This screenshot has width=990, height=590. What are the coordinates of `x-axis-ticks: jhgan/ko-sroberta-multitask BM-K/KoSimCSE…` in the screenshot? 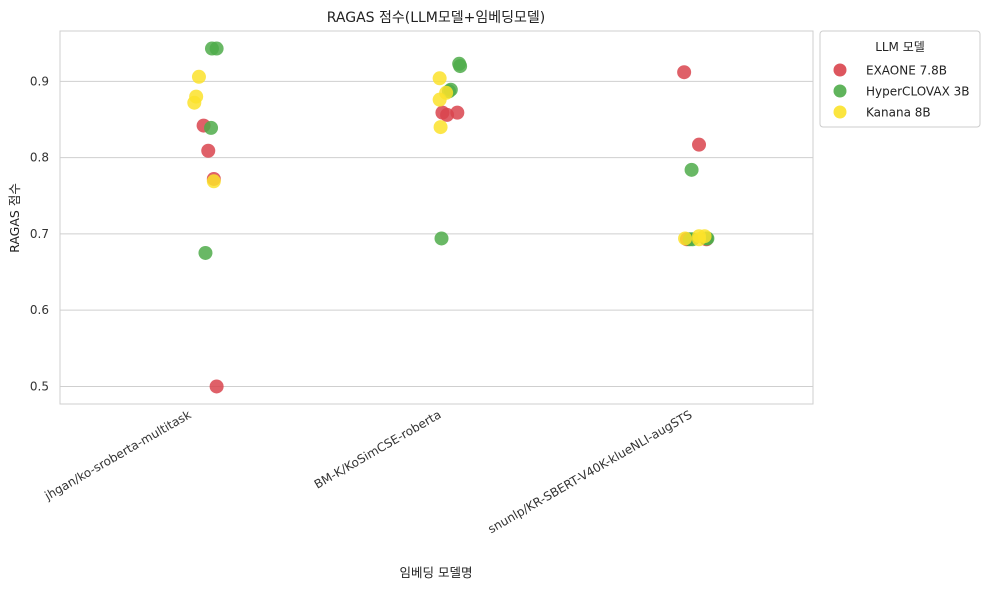 It's located at (367, 471).